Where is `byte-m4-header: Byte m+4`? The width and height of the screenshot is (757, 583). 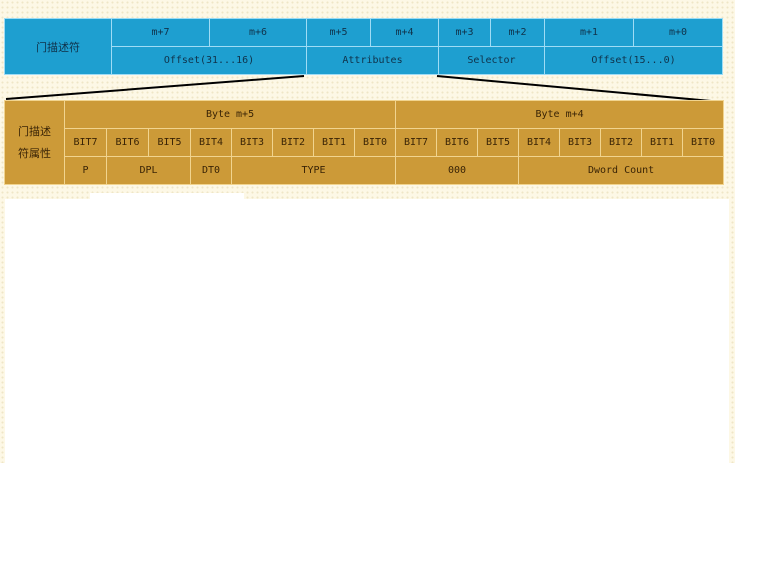 byte-m4-header: Byte m+4 is located at coordinates (560, 114).